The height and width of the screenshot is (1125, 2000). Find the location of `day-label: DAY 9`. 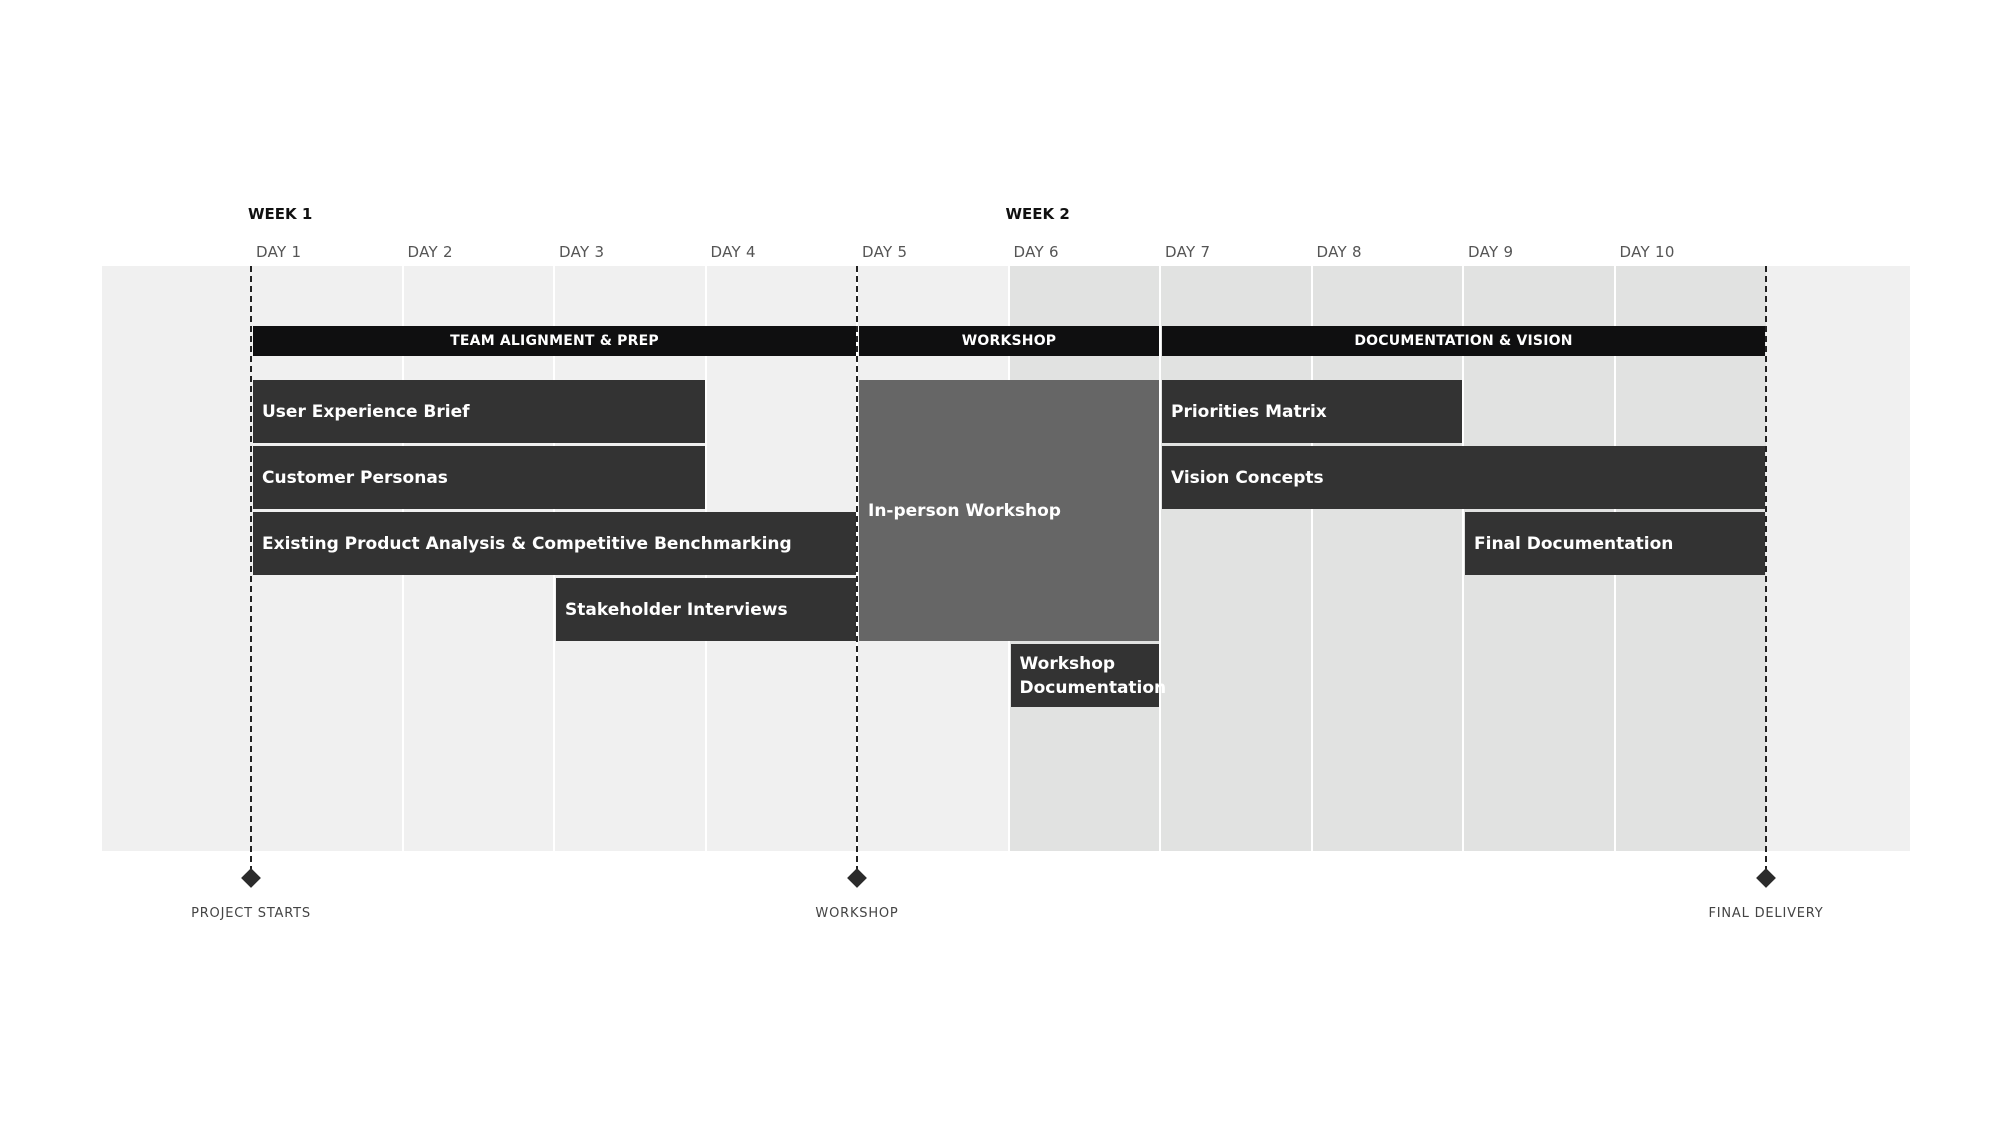

day-label: DAY 9 is located at coordinates (1491, 252).